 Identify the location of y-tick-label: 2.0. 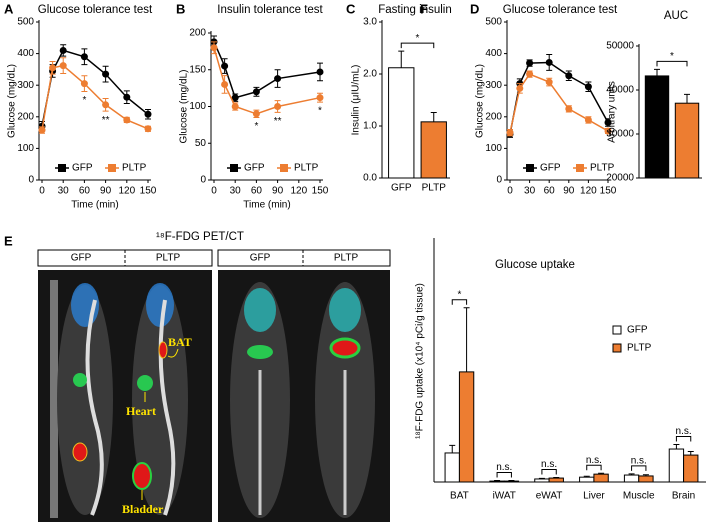
(370, 74).